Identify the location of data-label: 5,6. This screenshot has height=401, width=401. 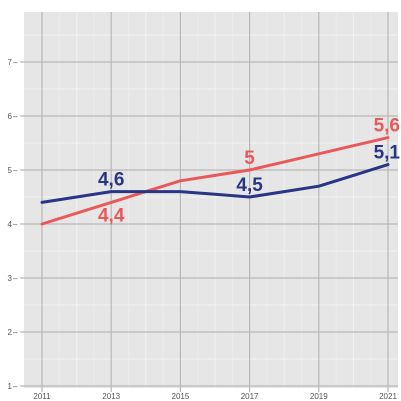
(387, 126).